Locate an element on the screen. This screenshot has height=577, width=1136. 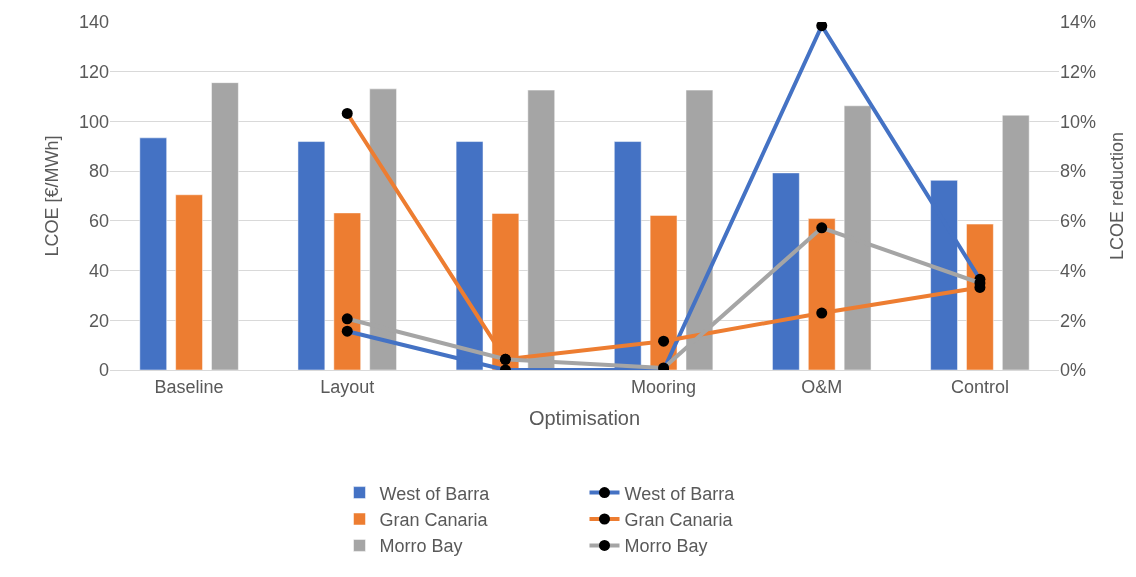
y-tick-label: 120 is located at coordinates (93, 72).